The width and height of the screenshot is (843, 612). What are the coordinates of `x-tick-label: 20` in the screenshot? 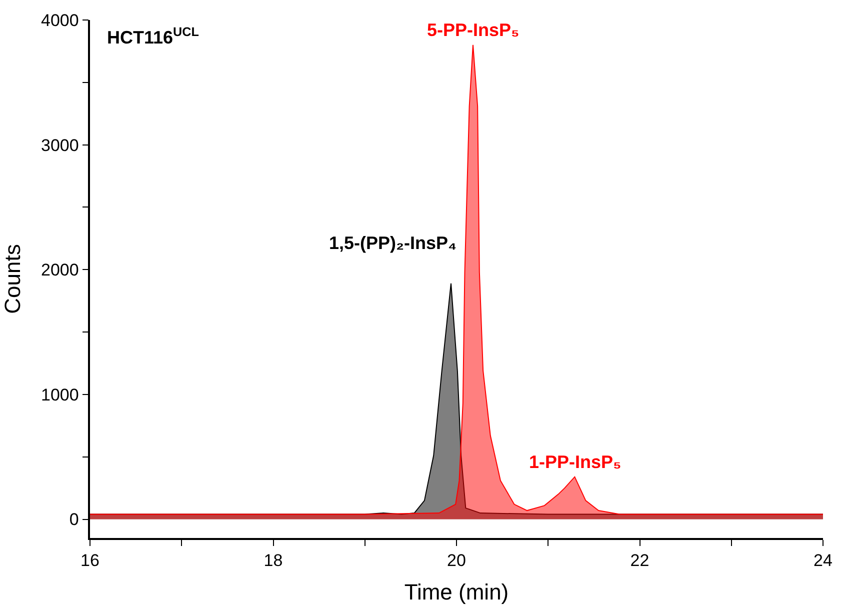 It's located at (456, 560).